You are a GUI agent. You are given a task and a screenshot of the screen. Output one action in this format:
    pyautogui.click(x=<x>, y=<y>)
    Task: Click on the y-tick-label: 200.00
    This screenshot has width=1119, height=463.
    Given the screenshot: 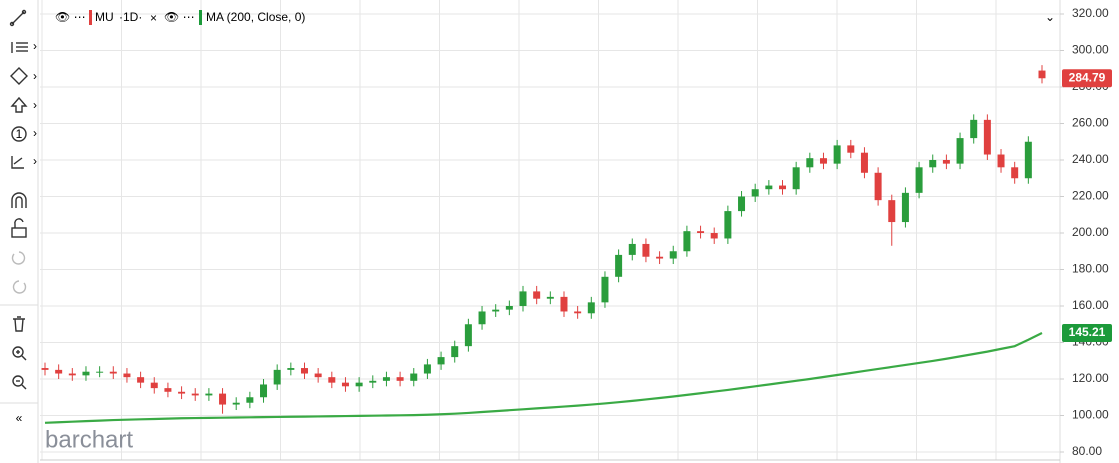 What is the action you would take?
    pyautogui.click(x=1090, y=232)
    